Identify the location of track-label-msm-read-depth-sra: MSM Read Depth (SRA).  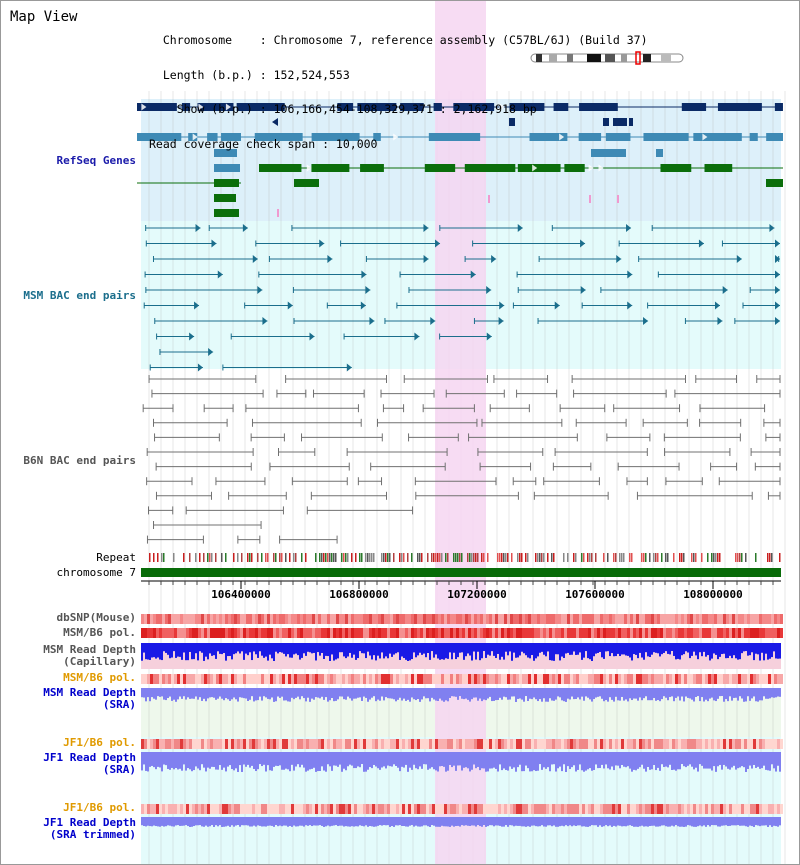
(89, 698).